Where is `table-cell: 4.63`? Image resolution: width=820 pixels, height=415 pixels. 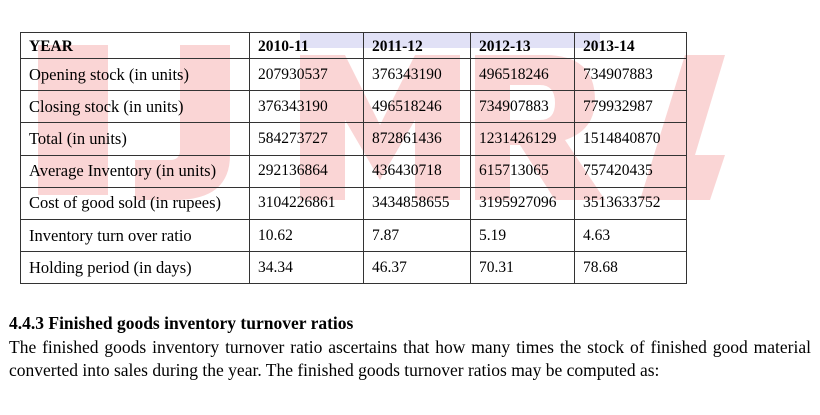
table-cell: 4.63 is located at coordinates (630, 235).